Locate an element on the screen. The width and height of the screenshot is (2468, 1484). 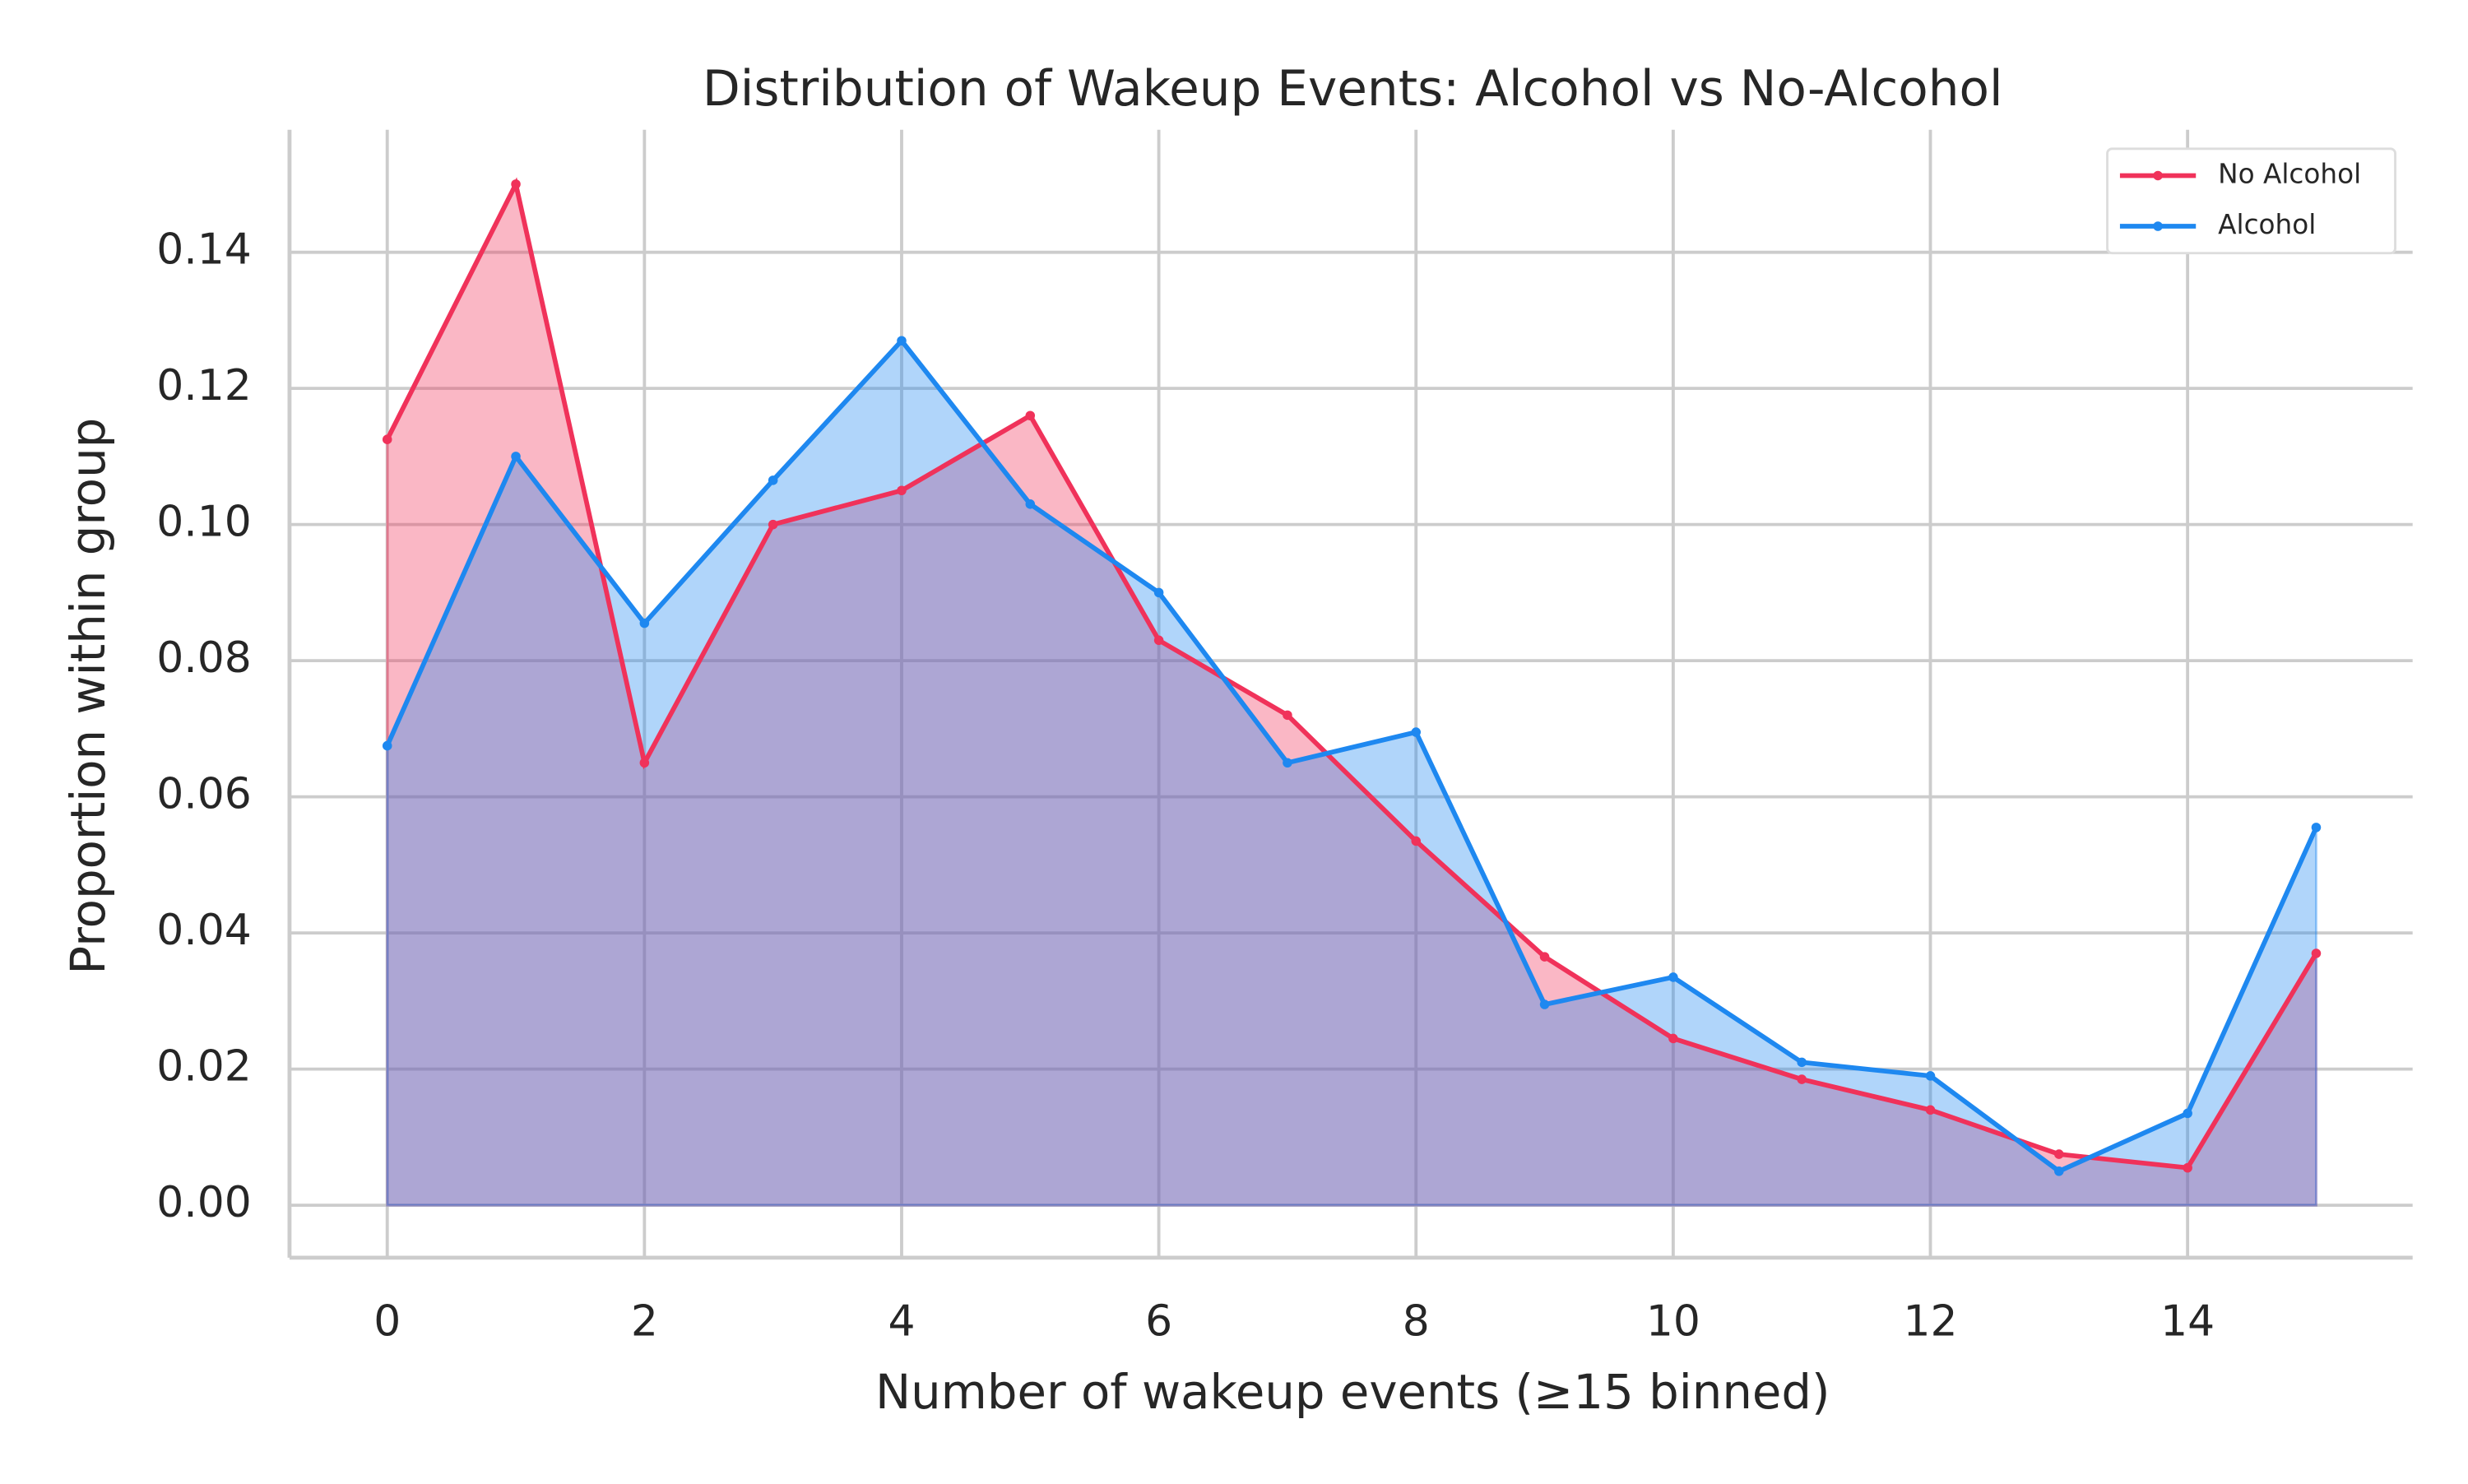
y-tick-label: 0.14 is located at coordinates (204, 250).